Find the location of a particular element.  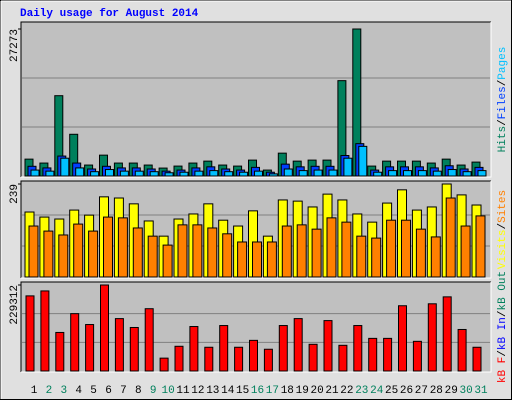

x-tick-label: 21 is located at coordinates (332, 391).